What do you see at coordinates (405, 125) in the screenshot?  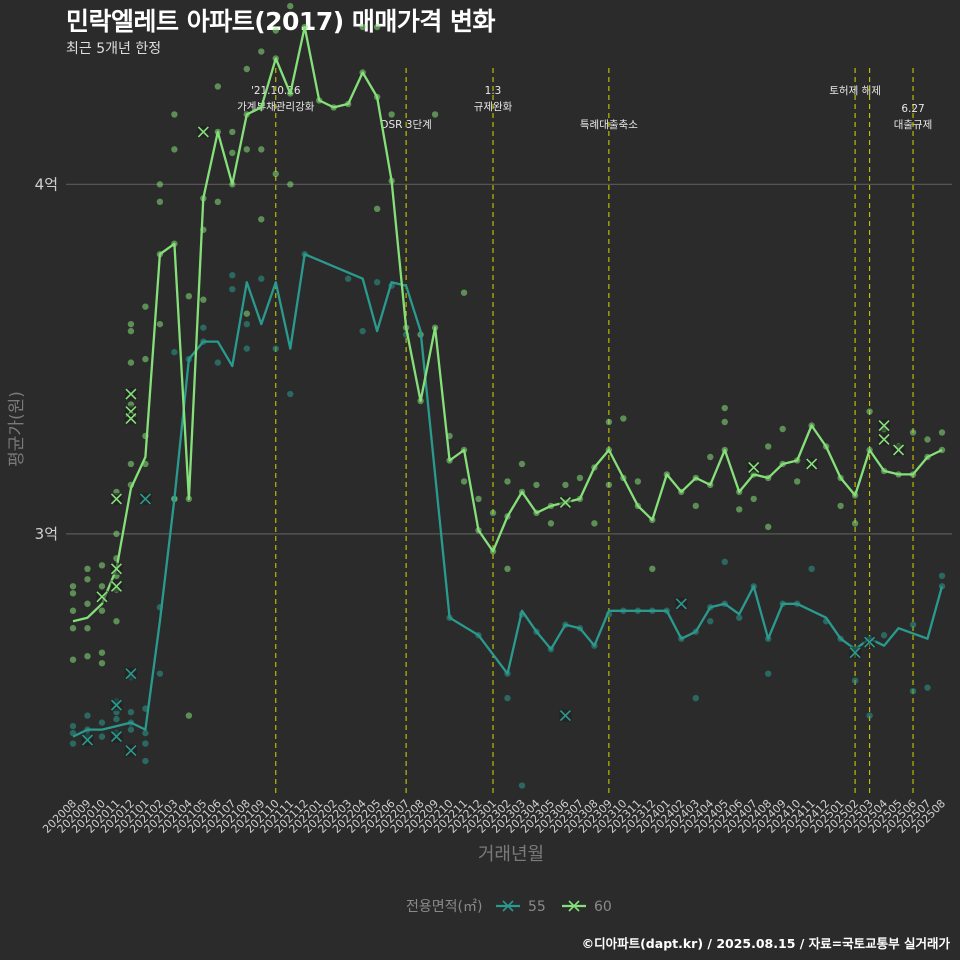 I see `event-label: DSR 3단계` at bounding box center [405, 125].